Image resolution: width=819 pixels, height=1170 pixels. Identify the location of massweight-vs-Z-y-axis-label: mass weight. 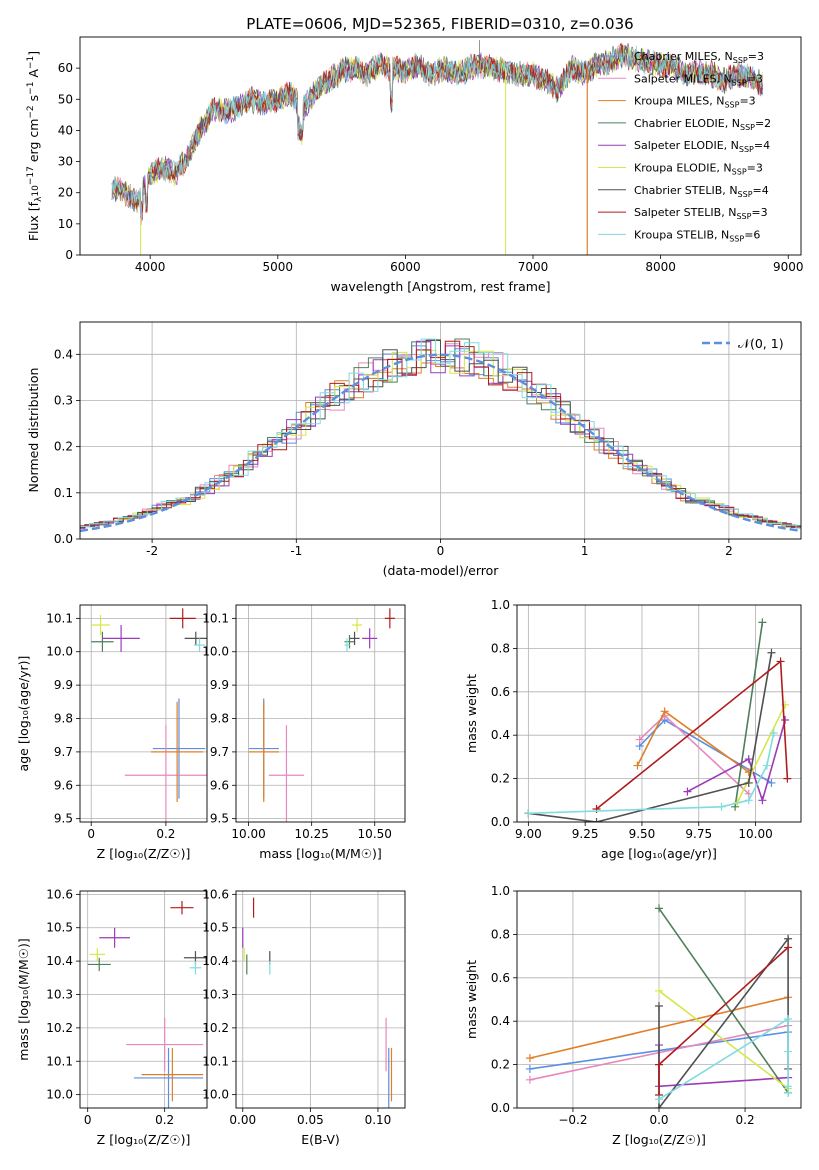
(471, 999).